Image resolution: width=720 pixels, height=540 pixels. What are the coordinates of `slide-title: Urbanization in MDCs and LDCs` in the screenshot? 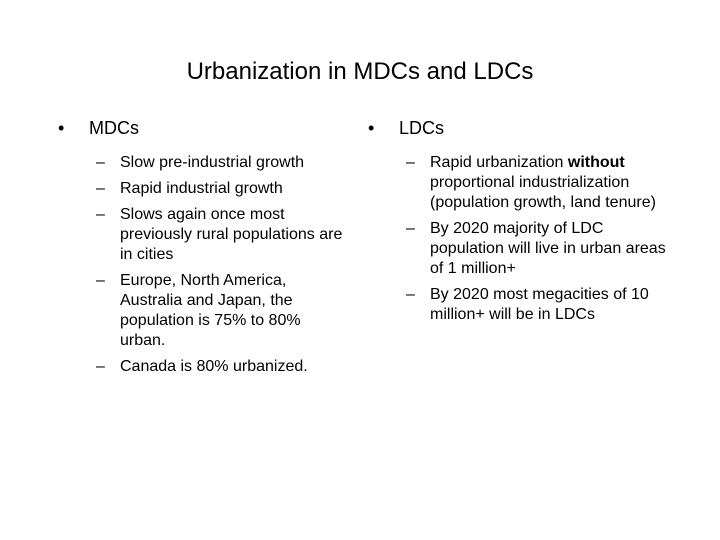 It's located at (360, 71).